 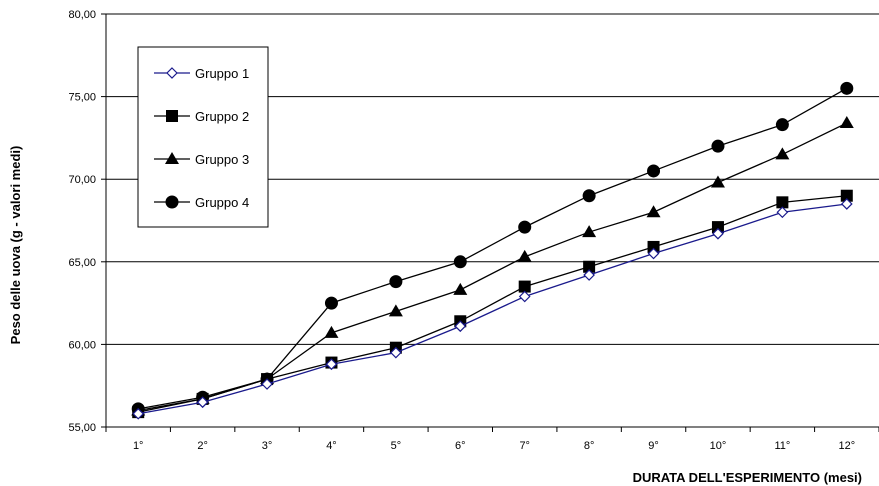 What do you see at coordinates (331, 446) in the screenshot?
I see `x-tick-label: 4°` at bounding box center [331, 446].